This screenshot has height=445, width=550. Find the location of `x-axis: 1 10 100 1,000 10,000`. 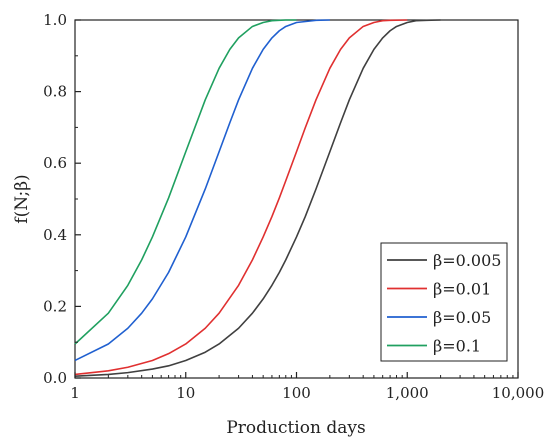

x-axis: 1 10 100 1,000 10,000 is located at coordinates (307, 387).